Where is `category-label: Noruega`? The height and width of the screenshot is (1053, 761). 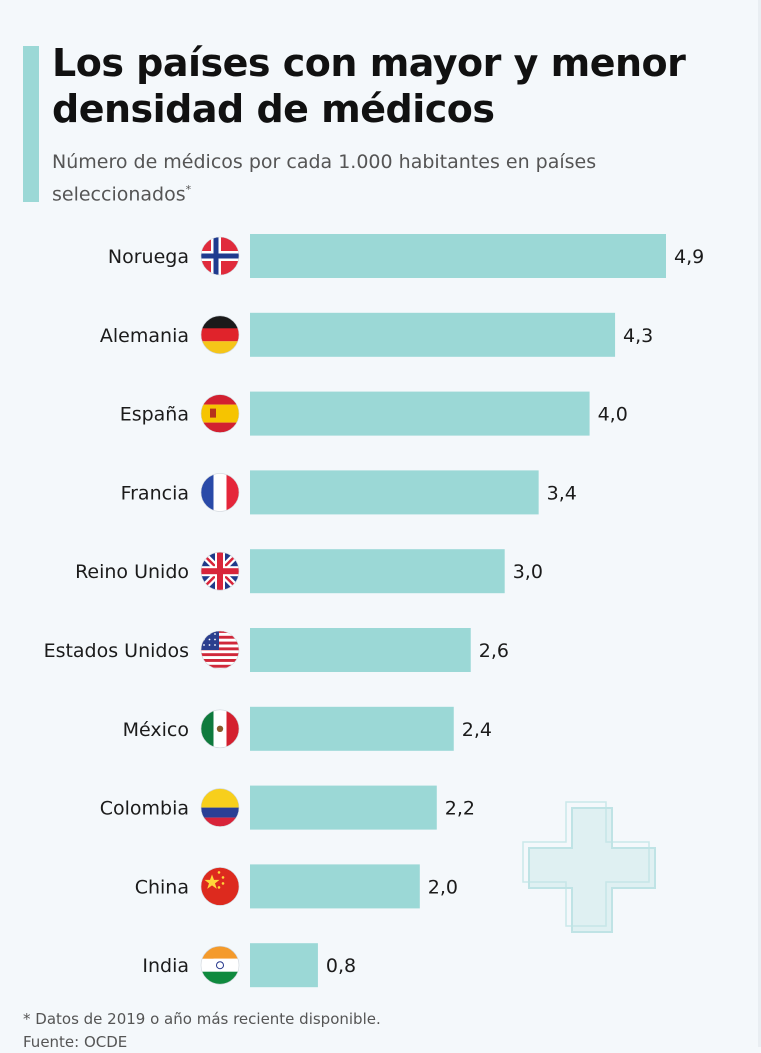 category-label: Noruega is located at coordinates (148, 257).